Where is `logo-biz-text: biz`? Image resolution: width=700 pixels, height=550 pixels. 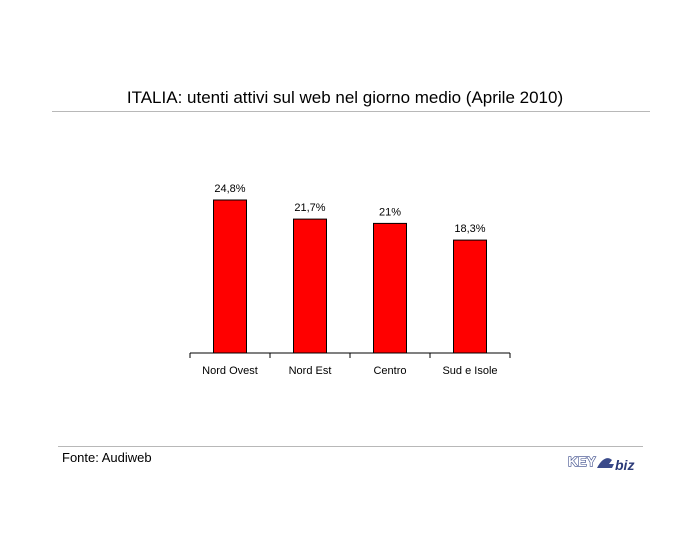
logo-biz-text: biz is located at coordinates (624, 465).